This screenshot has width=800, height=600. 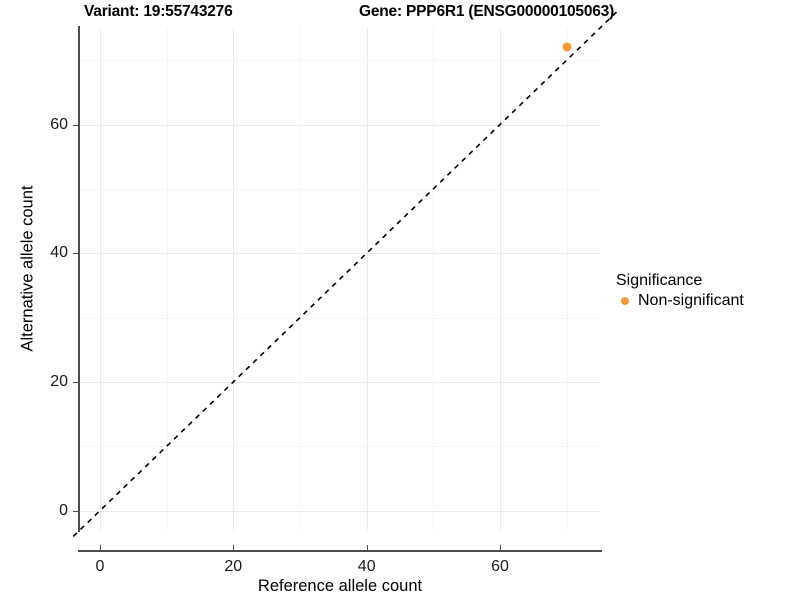 What do you see at coordinates (59, 381) in the screenshot?
I see `y-tick-label-20: 20` at bounding box center [59, 381].